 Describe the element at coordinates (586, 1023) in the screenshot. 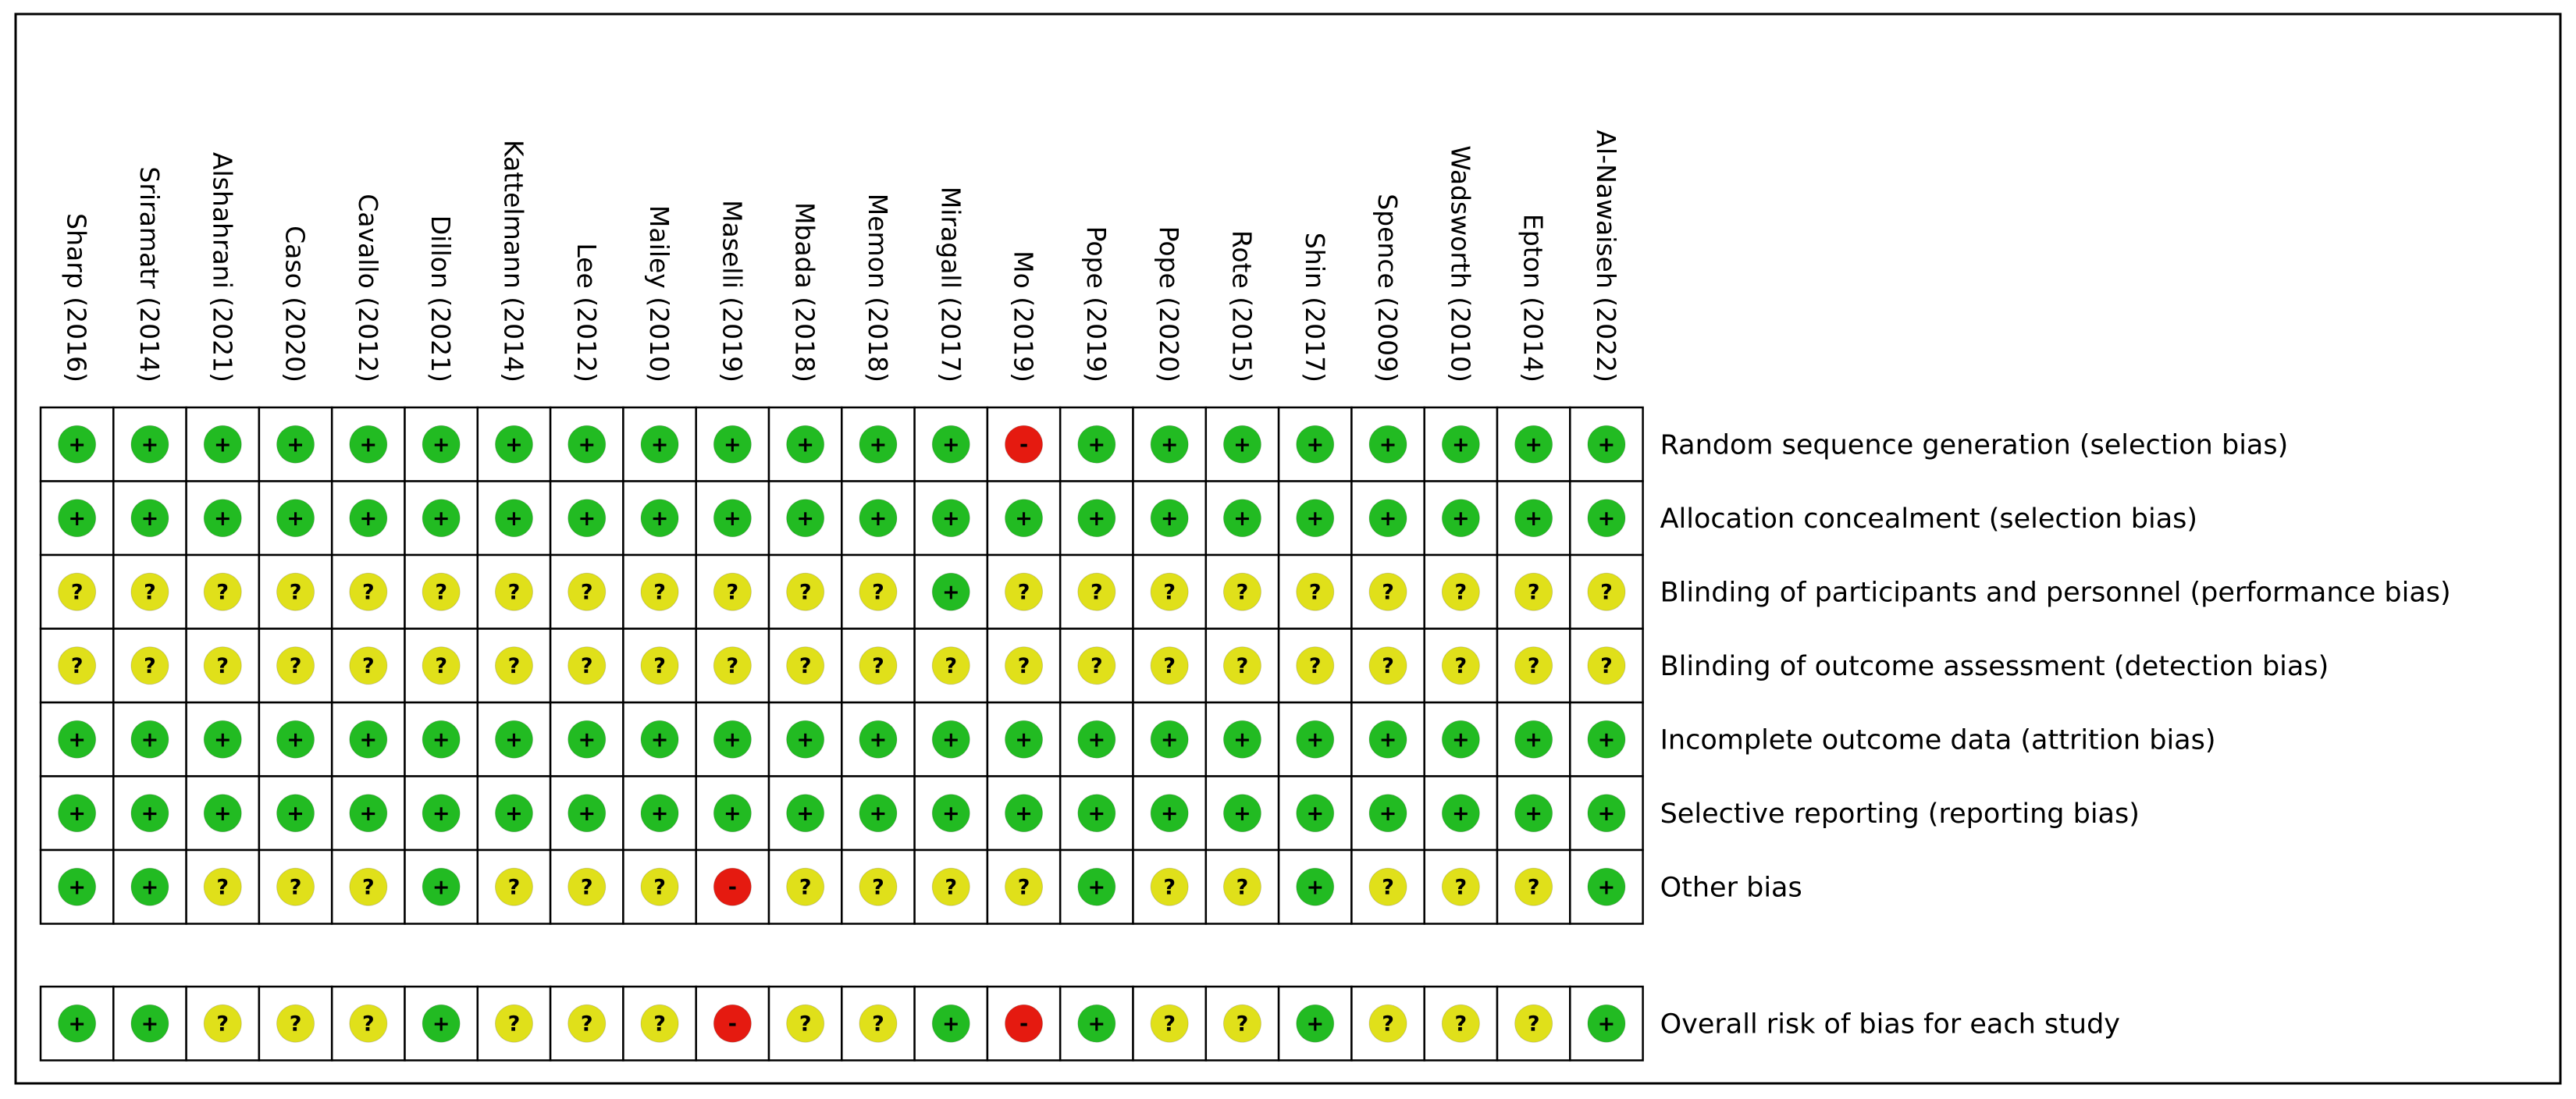

I see `cell-border` at that location.